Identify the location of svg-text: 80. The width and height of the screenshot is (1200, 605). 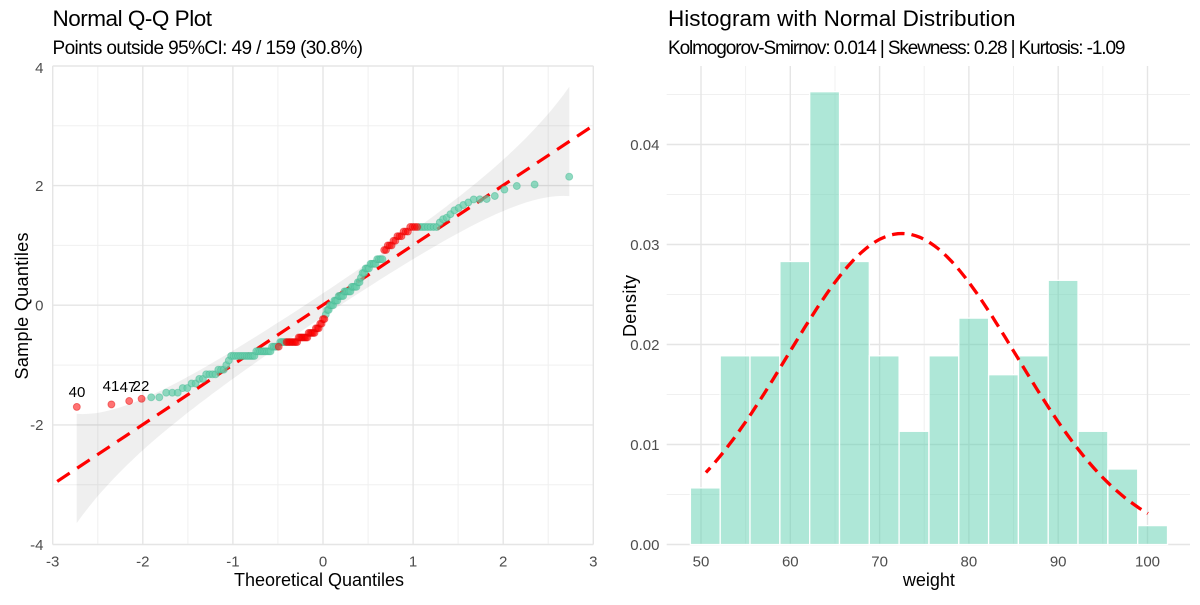
(969, 561).